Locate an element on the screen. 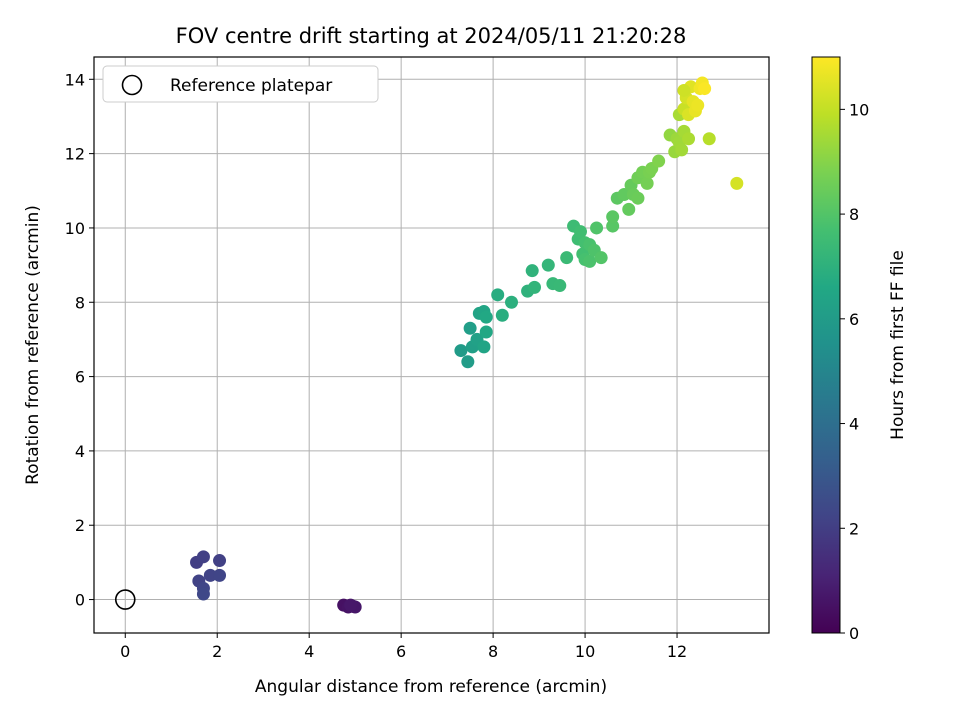 This screenshot has width=960, height=720. colorbar: 0 2 4 6 8 10 Hours from first FF file is located at coordinates (859, 349).